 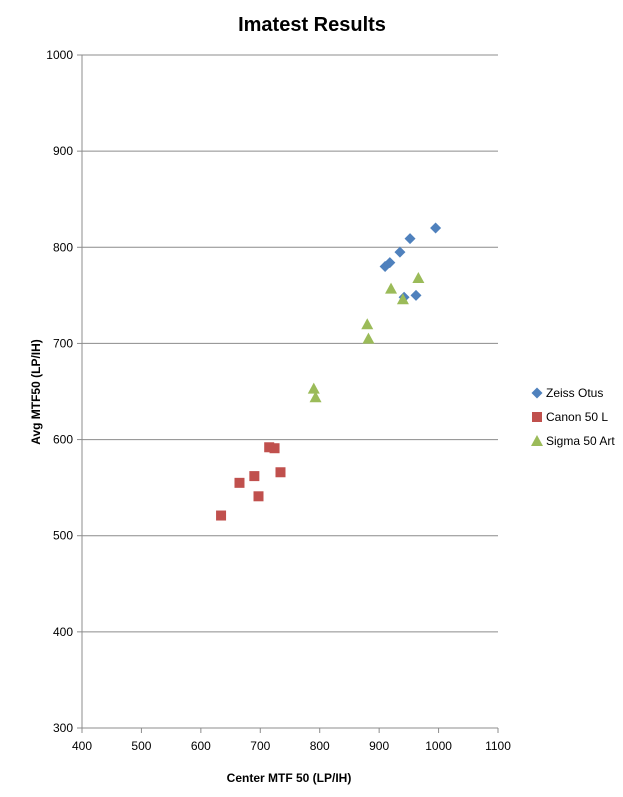 I want to click on y-tick-label: 900, so click(x=63, y=151).